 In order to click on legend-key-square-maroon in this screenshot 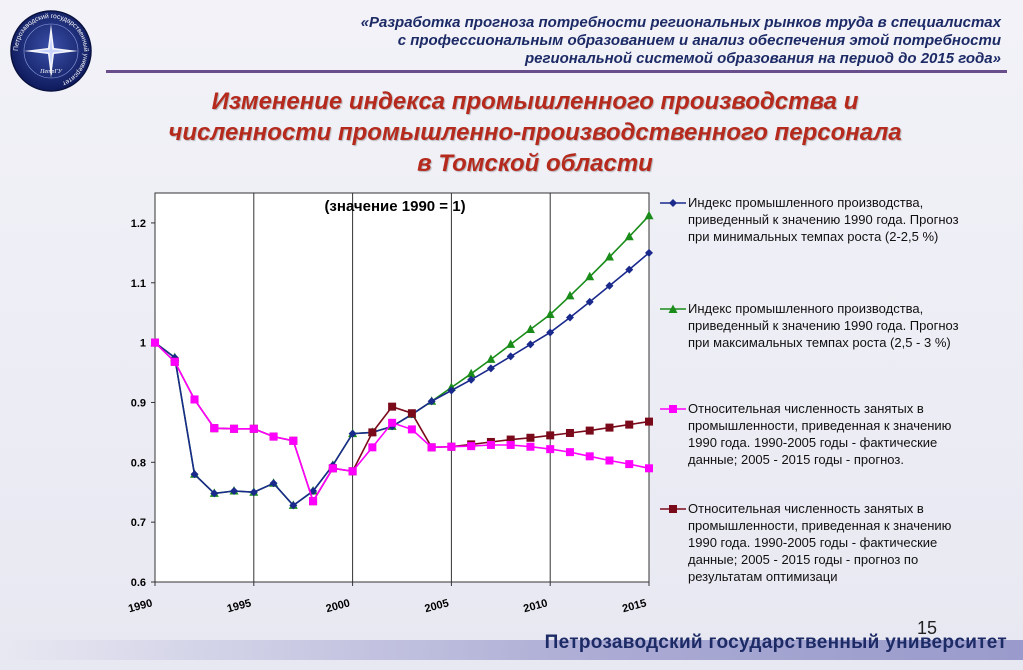, I will do `click(673, 509)`.